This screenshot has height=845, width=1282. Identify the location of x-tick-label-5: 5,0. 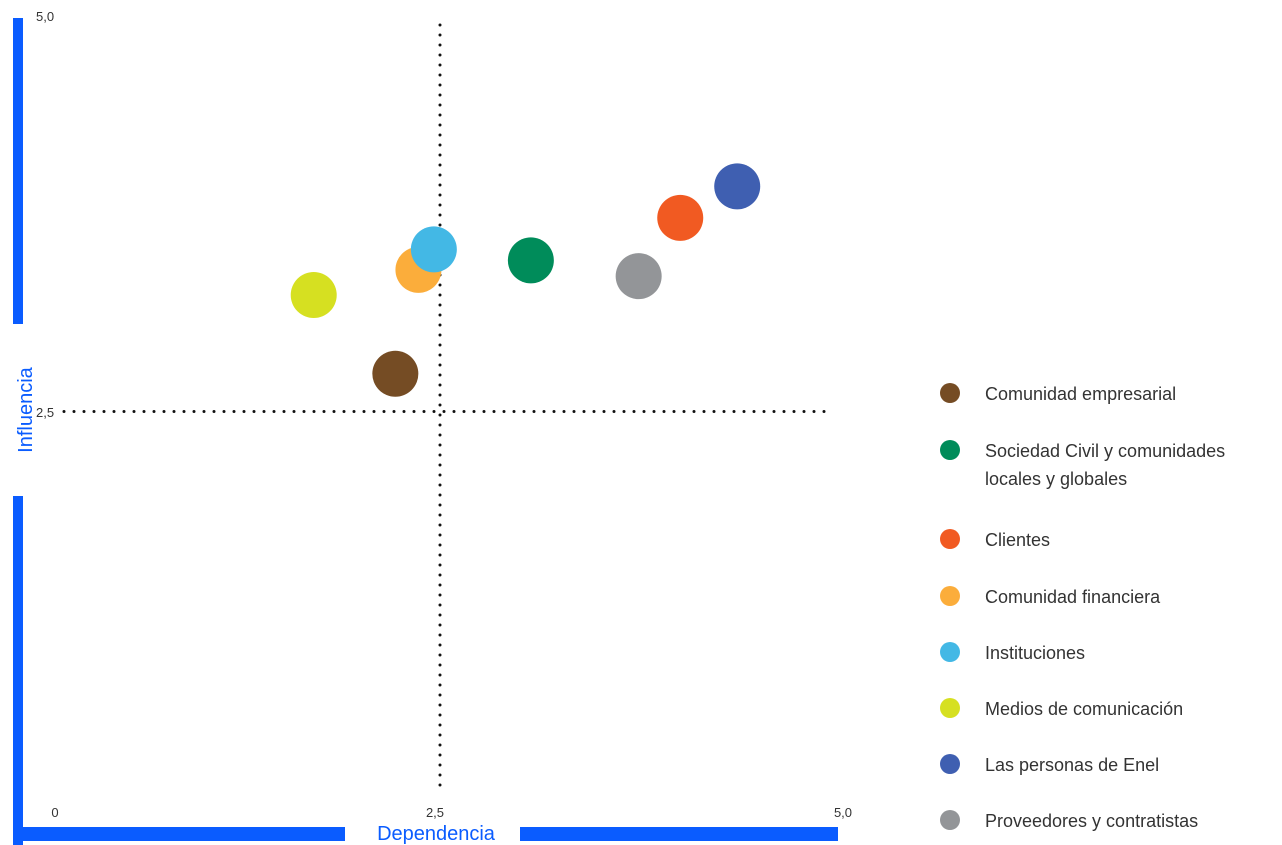
(843, 812).